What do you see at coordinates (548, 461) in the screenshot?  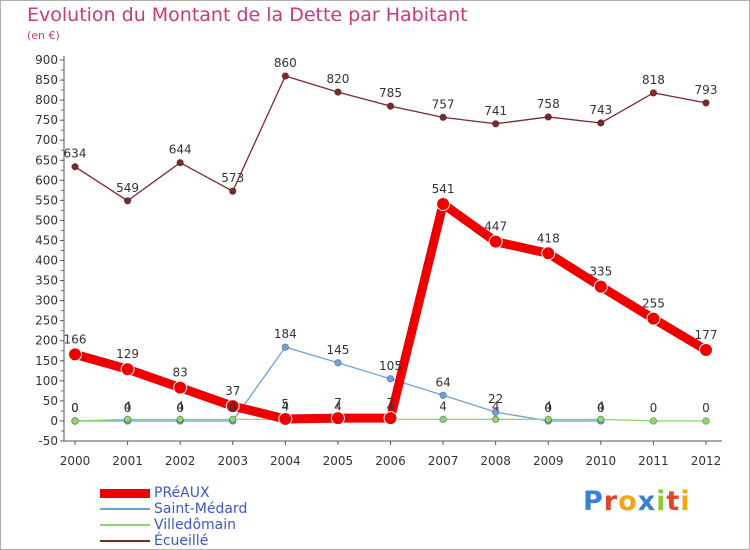 I see `x-tick-label: 2009` at bounding box center [548, 461].